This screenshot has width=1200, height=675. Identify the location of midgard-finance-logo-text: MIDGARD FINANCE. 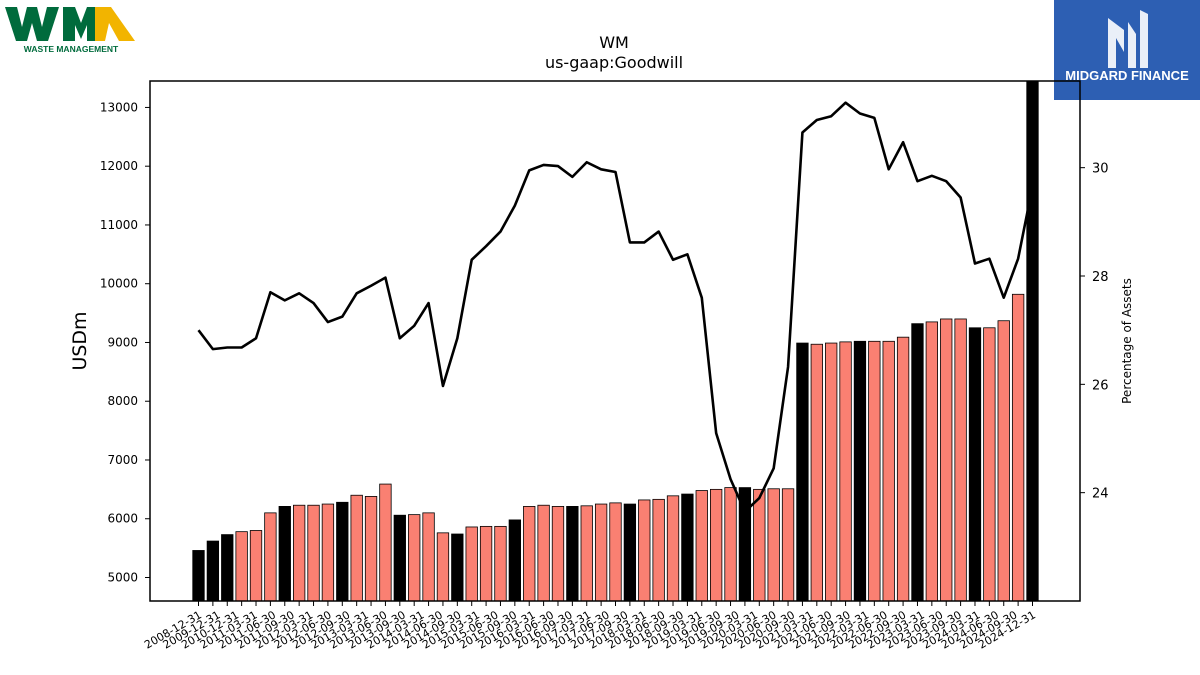
(1127, 75).